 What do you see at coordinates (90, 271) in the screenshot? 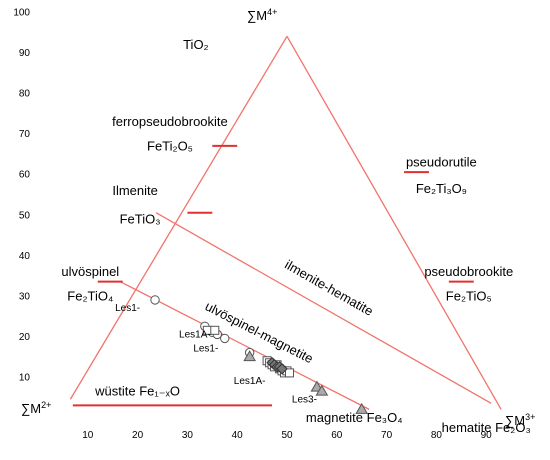
I see `ulvospinel-label: ulvöspinel` at bounding box center [90, 271].